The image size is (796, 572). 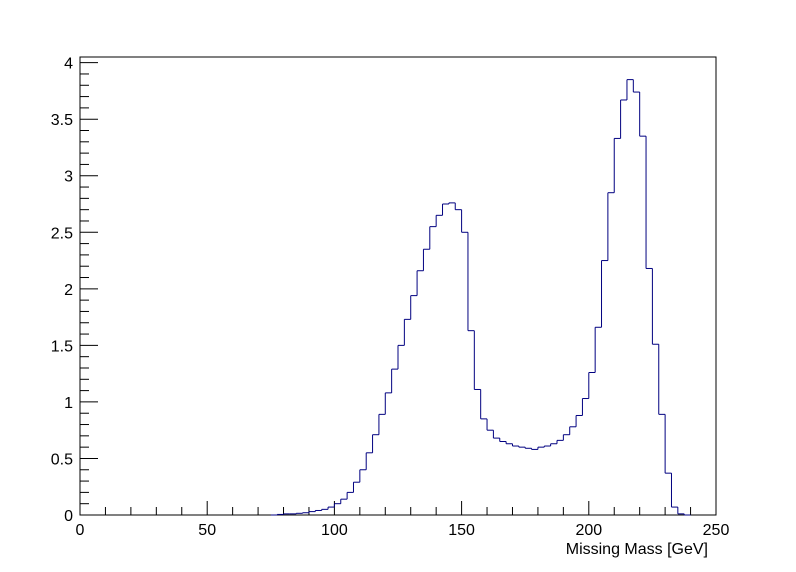 What do you see at coordinates (68, 177) in the screenshot?
I see `y-tick-label: 3` at bounding box center [68, 177].